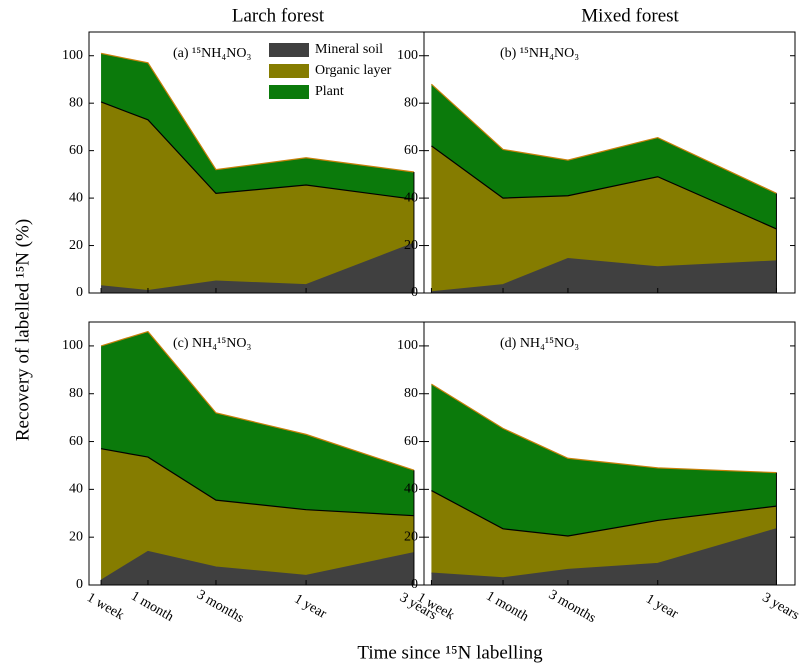 Image resolution: width=800 pixels, height=667 pixels. Describe the element at coordinates (539, 53) in the screenshot. I see `panel-title: (b) ¹⁵NH₄NO₃` at that location.